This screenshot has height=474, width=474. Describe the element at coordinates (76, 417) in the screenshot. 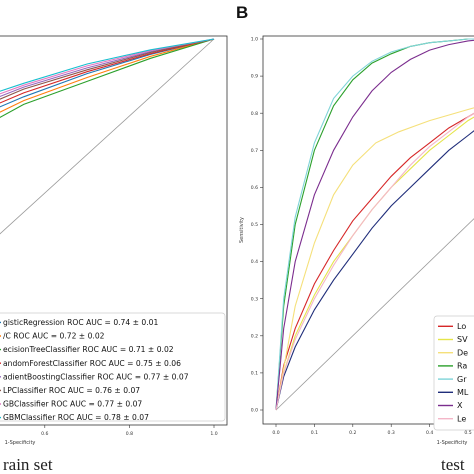

I see `panel-a-legend-label: GBMClassifier ROC AUC = 0.78 ± 0.07` at that location.